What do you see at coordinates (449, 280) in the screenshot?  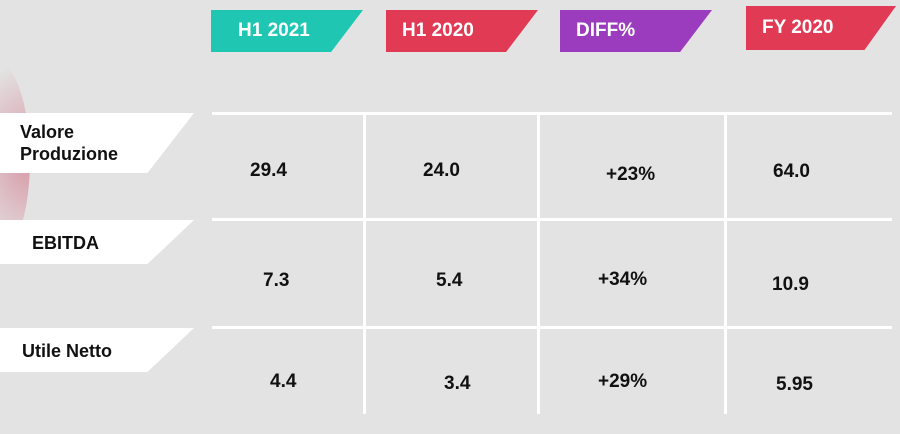 I see `cell-ebitda-h1-2020: 5.4` at bounding box center [449, 280].